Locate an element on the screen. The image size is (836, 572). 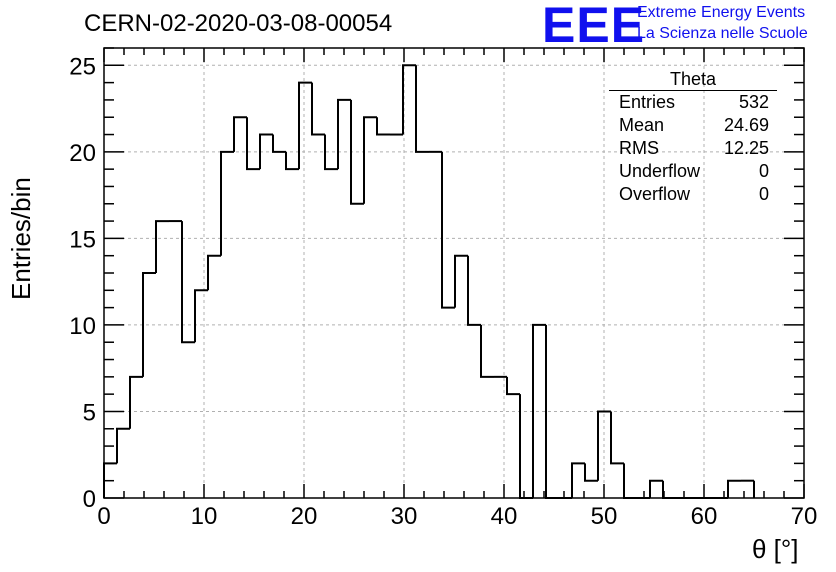
x-tick-label: 50 is located at coordinates (604, 516).